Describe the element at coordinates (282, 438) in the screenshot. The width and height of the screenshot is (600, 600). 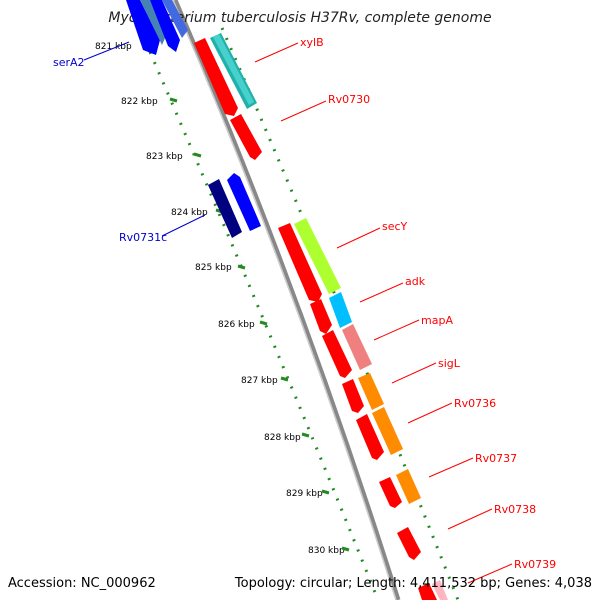
I see `tick-label: 828 kbp` at that location.